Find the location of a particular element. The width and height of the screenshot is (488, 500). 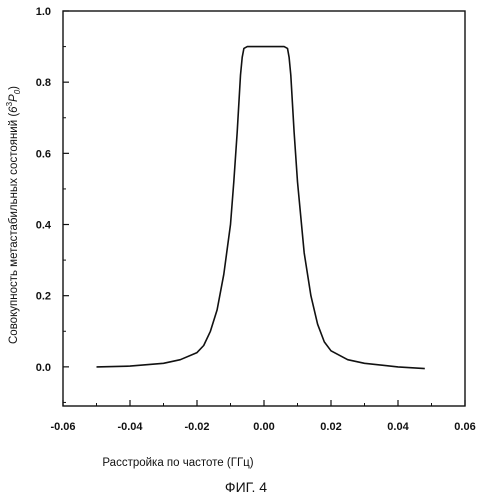

y-axis-label-close: ) is located at coordinates (14, 88).